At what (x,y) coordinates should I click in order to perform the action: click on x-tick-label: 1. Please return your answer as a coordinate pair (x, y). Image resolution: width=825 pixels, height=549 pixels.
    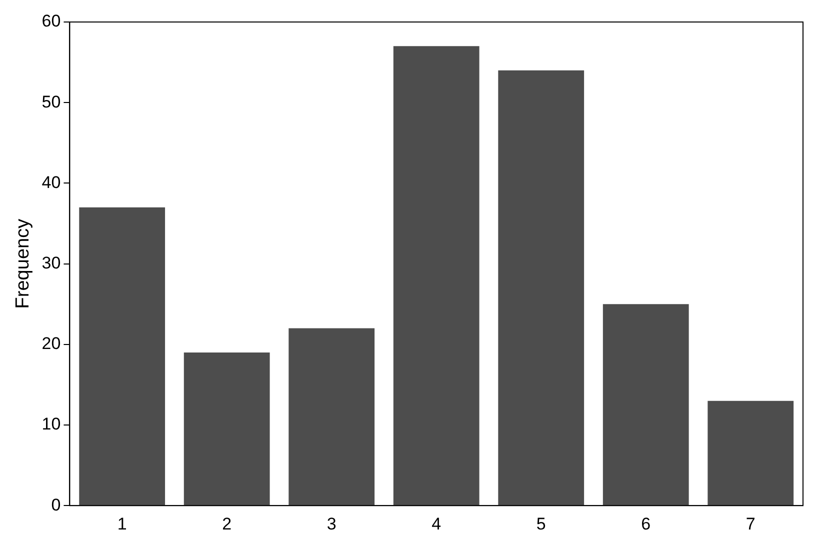
    Looking at the image, I should click on (122, 524).